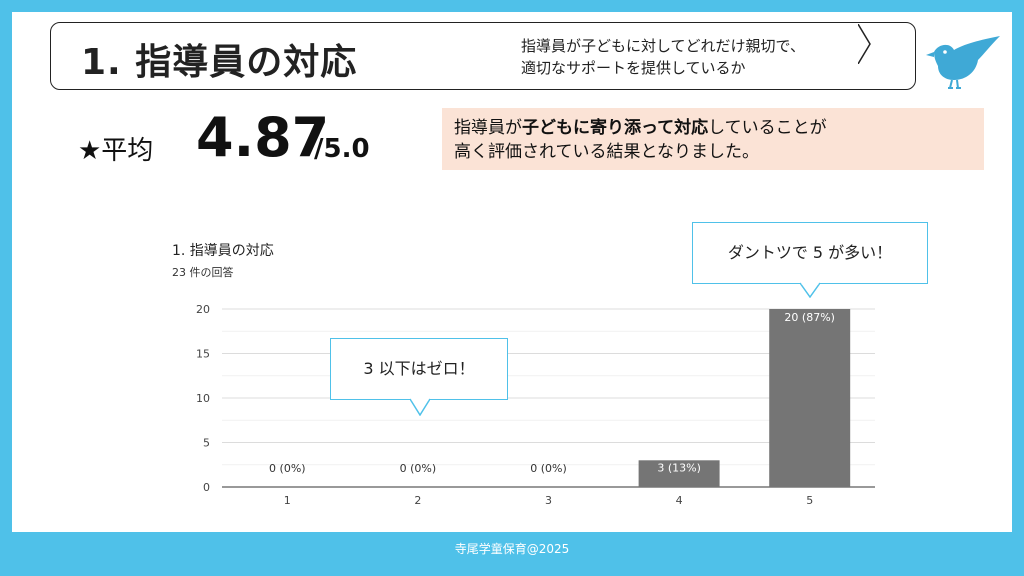 The image size is (1024, 576). I want to click on callout-top: ダントツで 5 が多い！, so click(810, 253).